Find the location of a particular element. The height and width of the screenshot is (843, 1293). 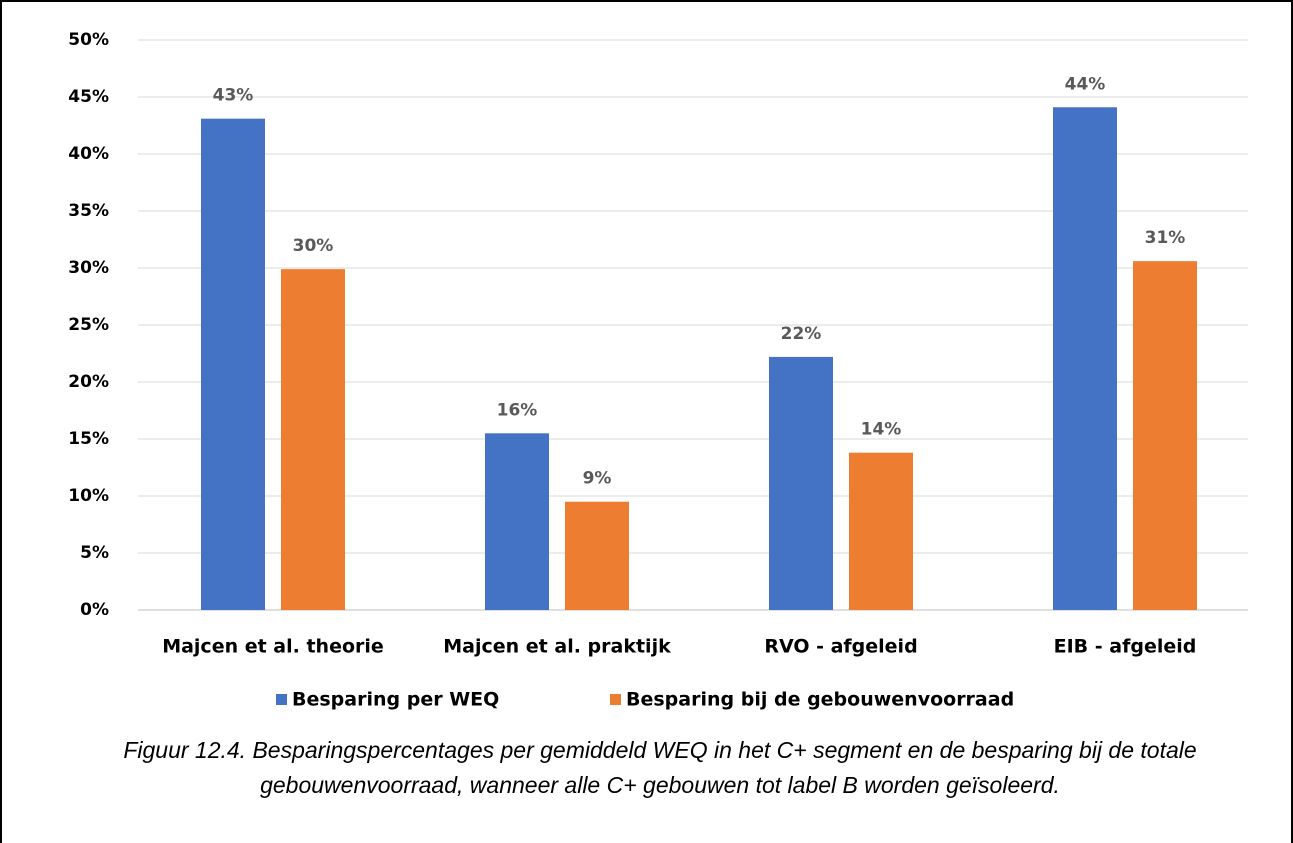

data-label: 44% is located at coordinates (1085, 84).